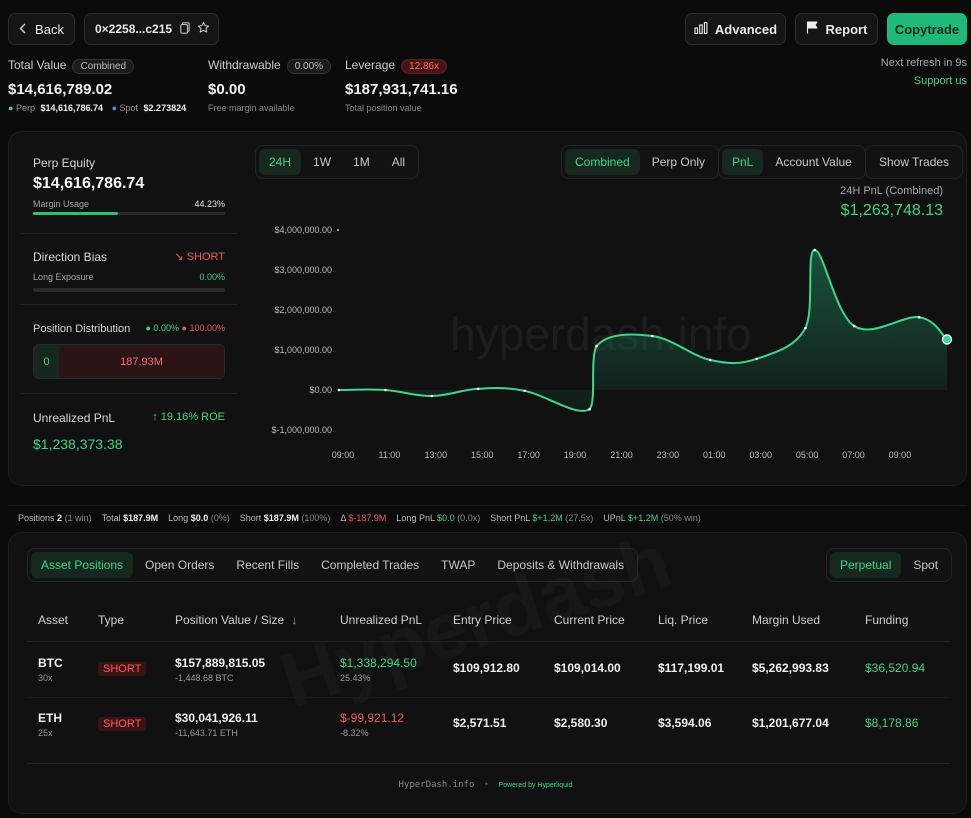  I want to click on asset-leverage: 30x, so click(45, 678).